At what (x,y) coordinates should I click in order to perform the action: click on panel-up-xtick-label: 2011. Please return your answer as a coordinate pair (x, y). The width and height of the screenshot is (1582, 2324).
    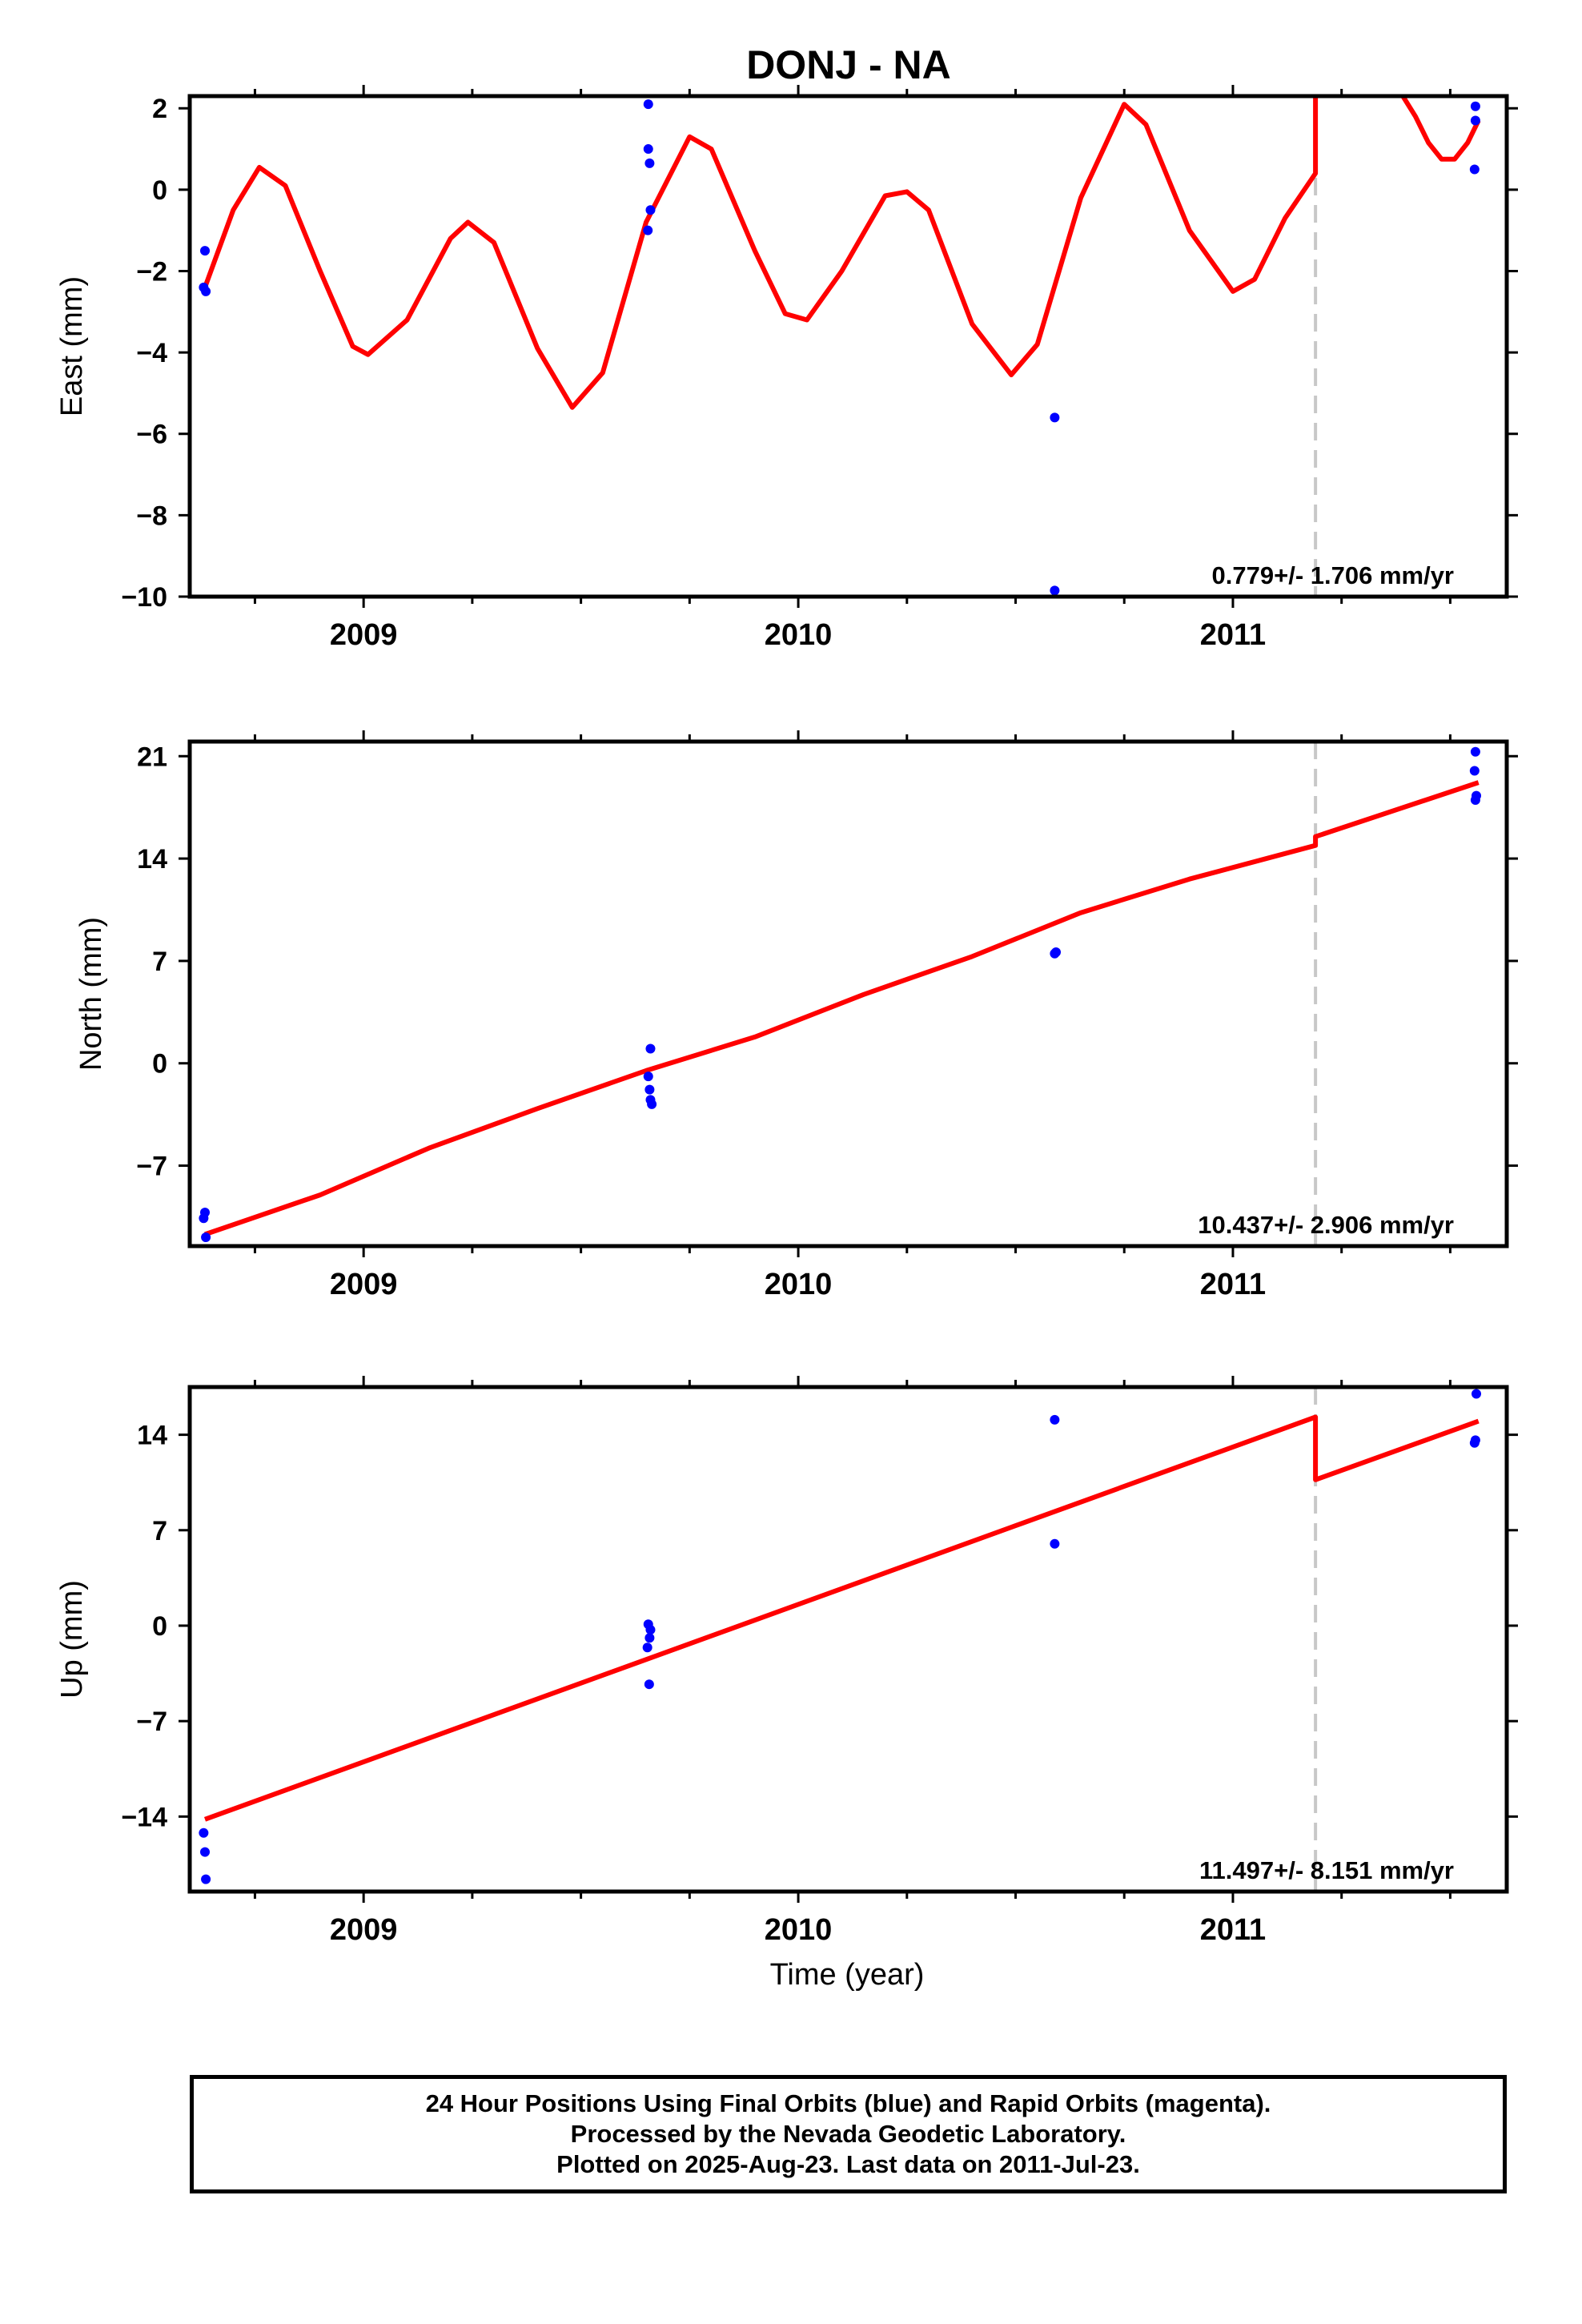
    Looking at the image, I should click on (1233, 1930).